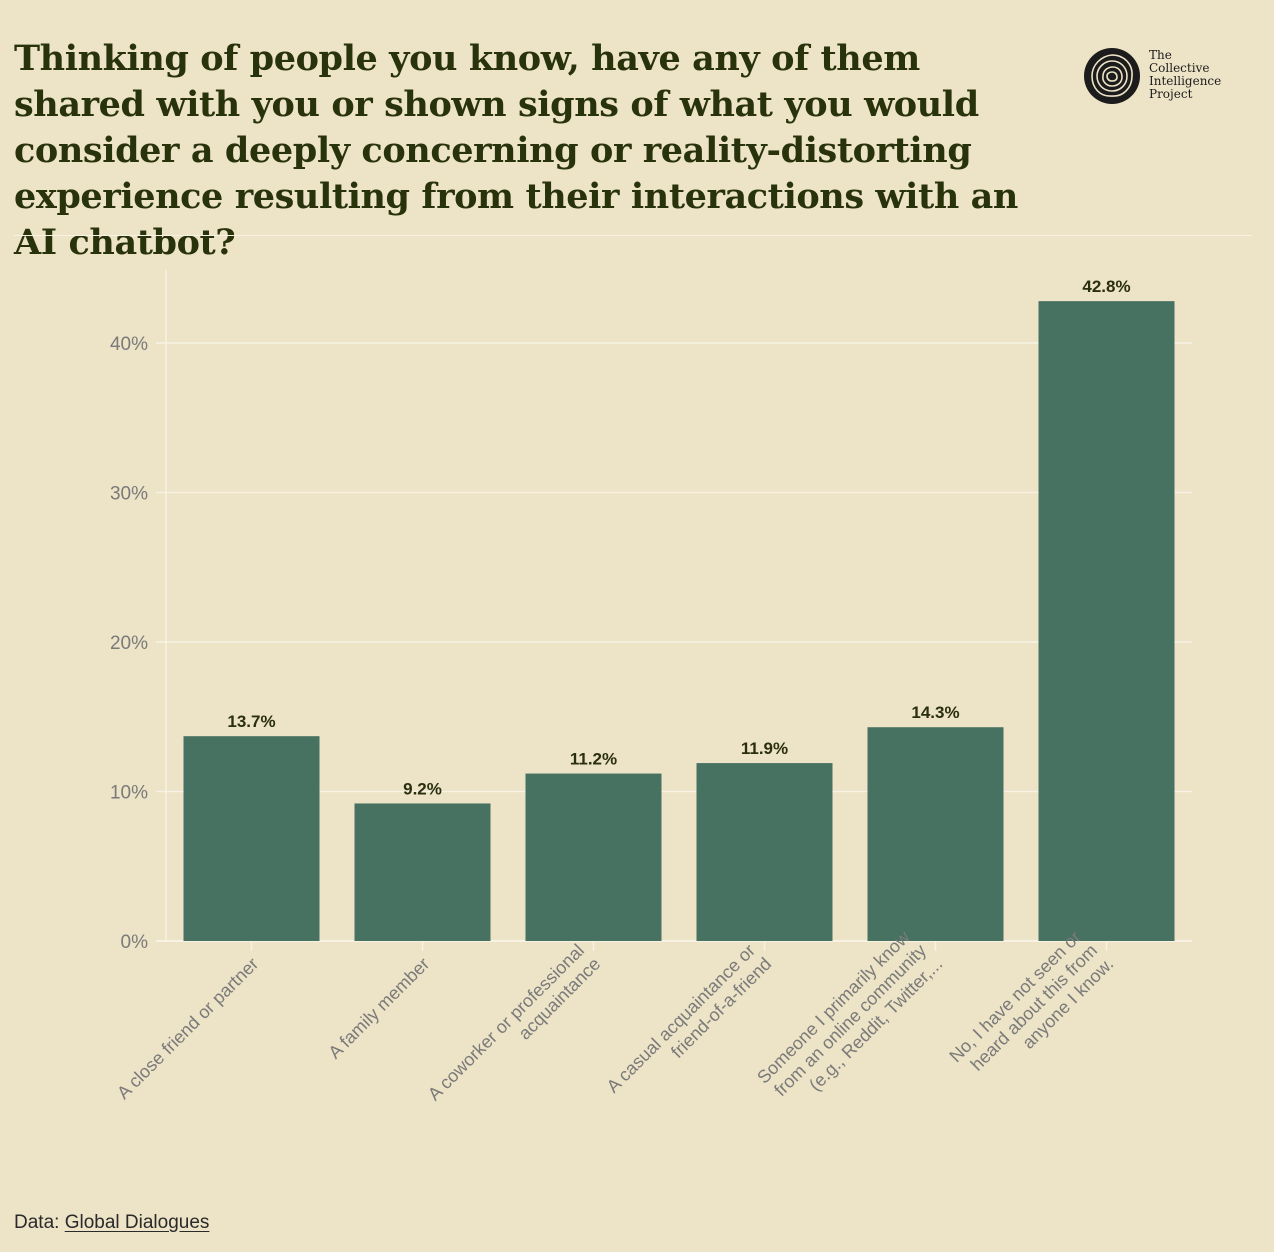 The image size is (1274, 1252). What do you see at coordinates (1112, 76) in the screenshot?
I see `concentric-rings-icon` at bounding box center [1112, 76].